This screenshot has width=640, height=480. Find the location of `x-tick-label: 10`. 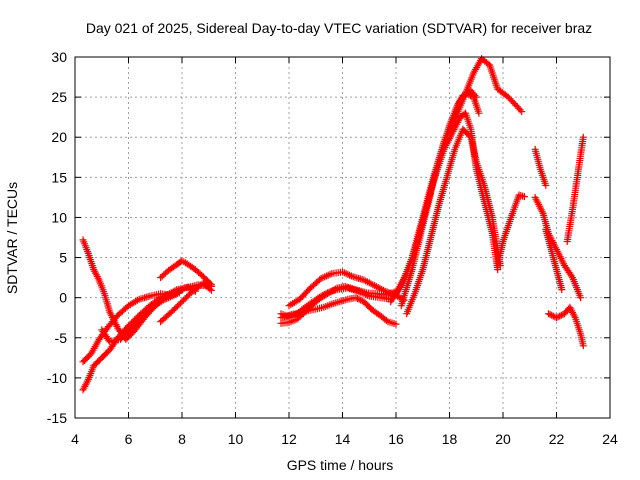

x-tick-label: 10 is located at coordinates (236, 439).